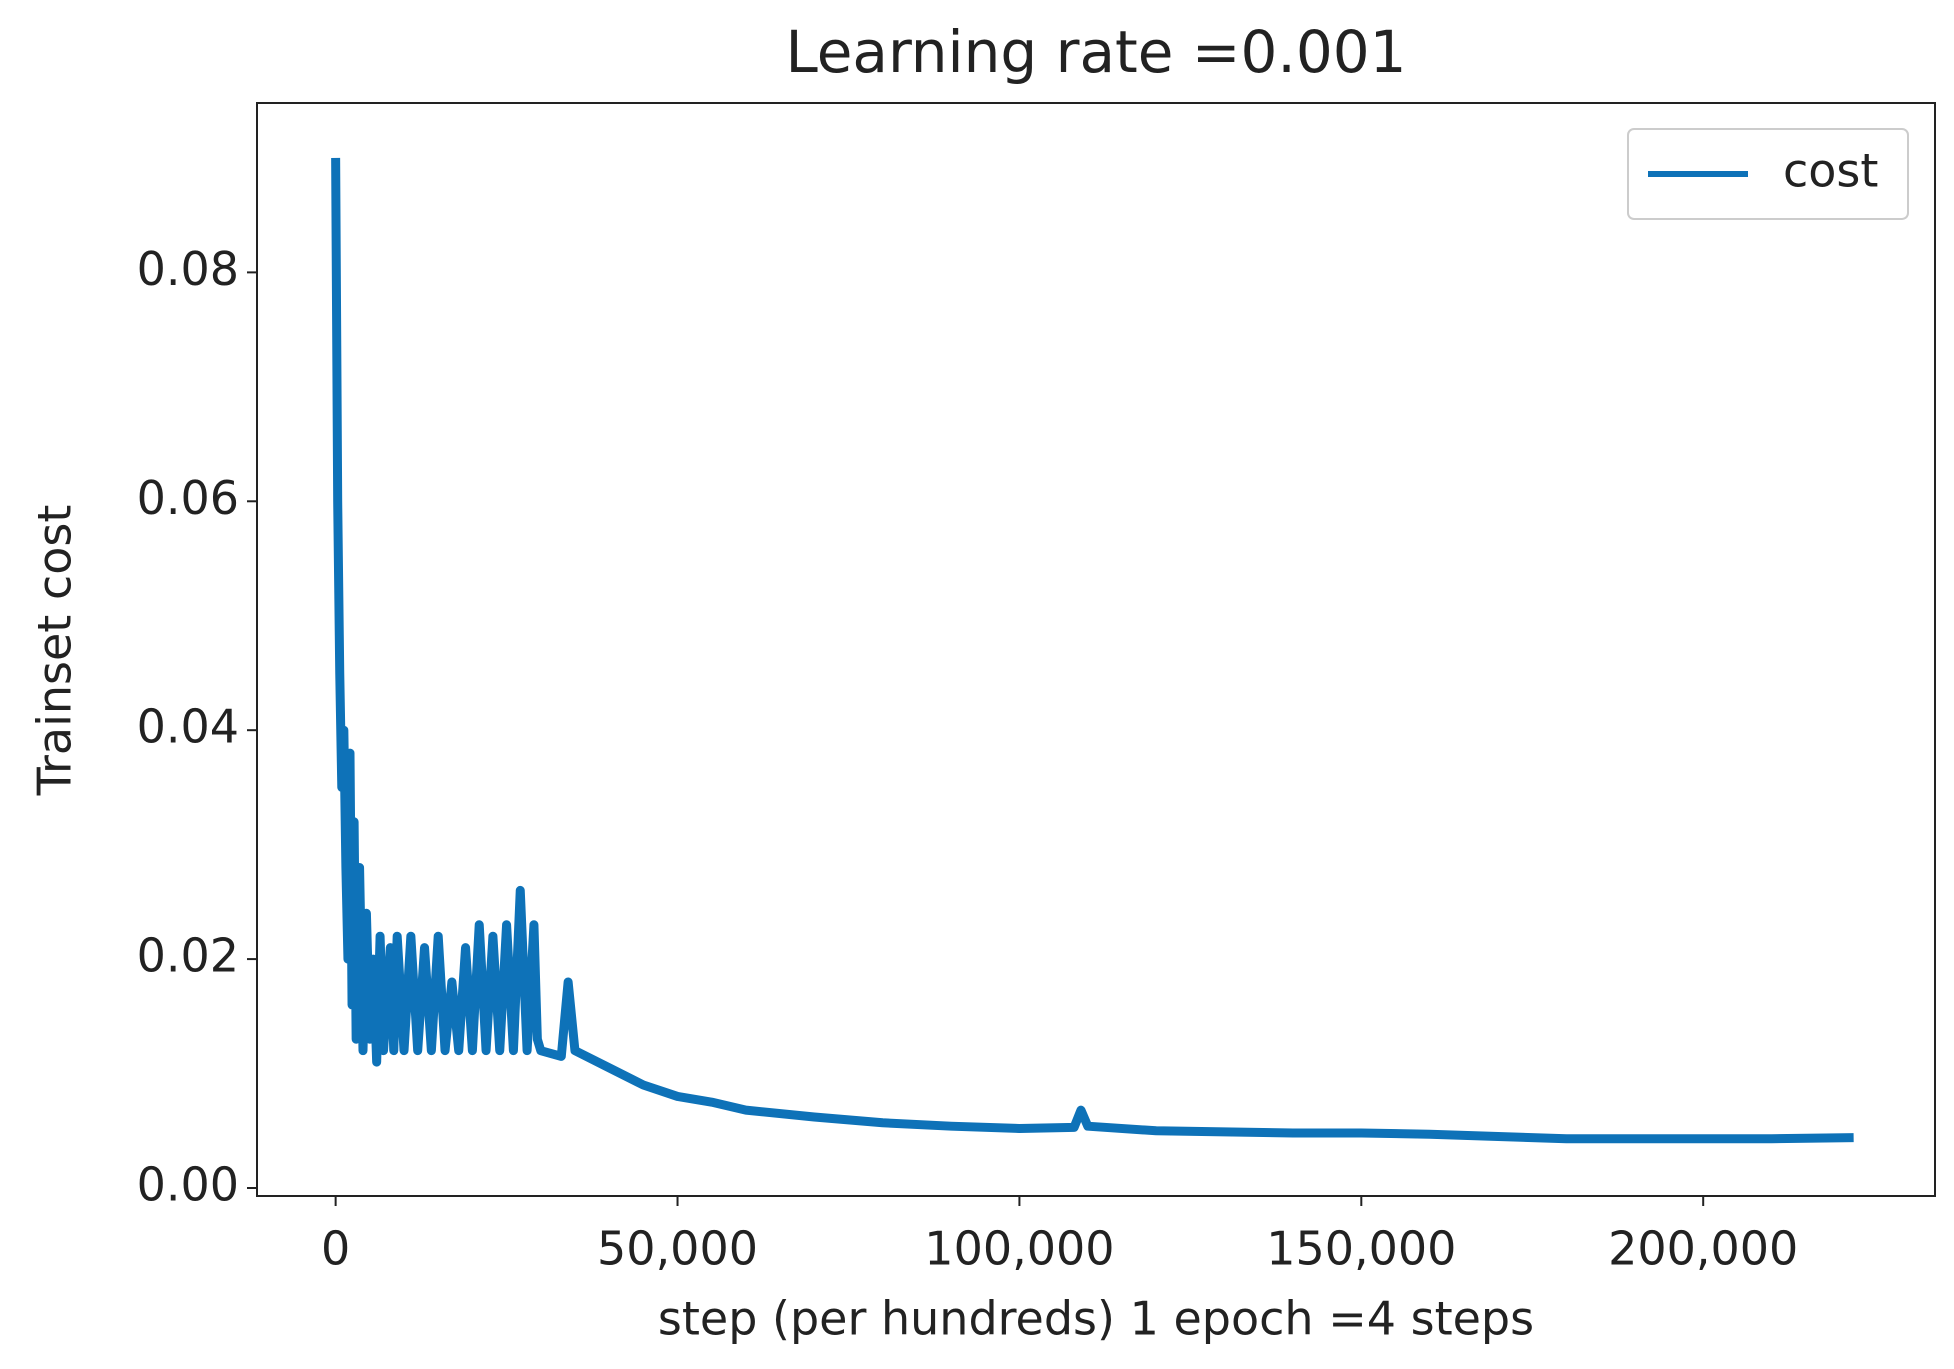 This screenshot has height=1369, width=1954. What do you see at coordinates (1768, 174) in the screenshot?
I see `legend-box` at bounding box center [1768, 174].